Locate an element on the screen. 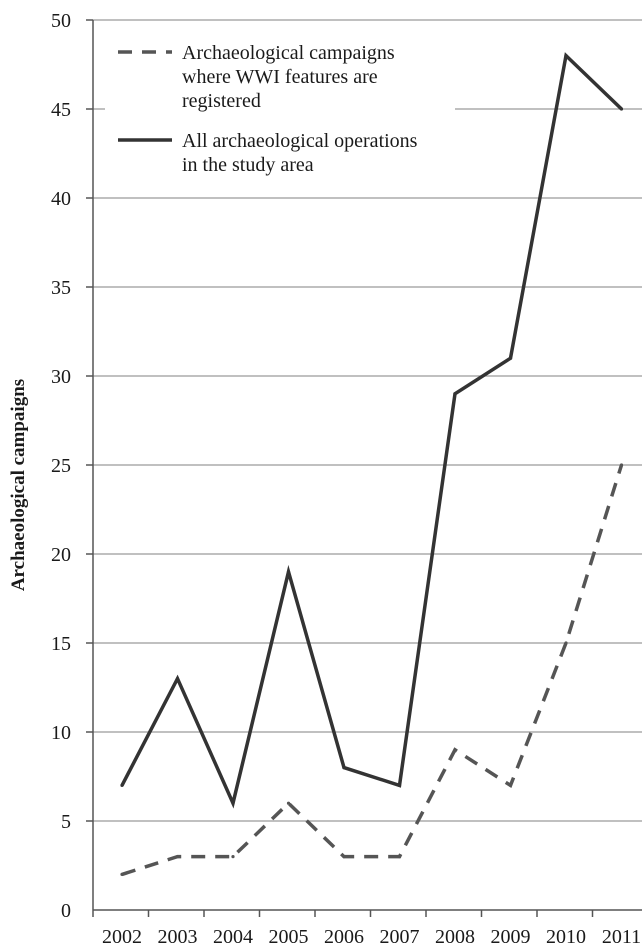  y-tick-label: 25 is located at coordinates (61, 466).